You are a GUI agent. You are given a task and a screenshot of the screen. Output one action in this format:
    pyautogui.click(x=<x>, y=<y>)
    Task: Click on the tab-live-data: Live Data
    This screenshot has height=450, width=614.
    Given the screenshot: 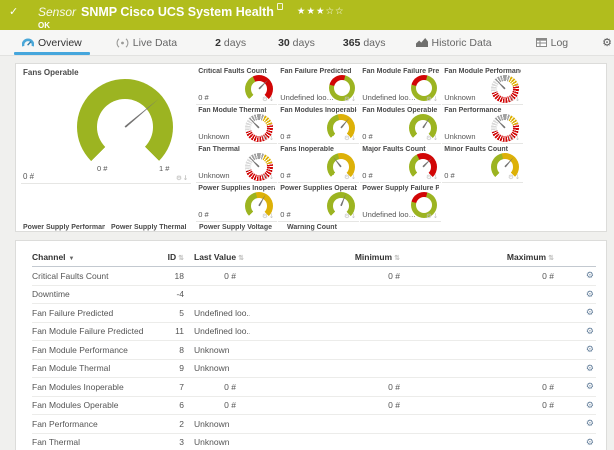 What is the action you would take?
    pyautogui.click(x=146, y=42)
    